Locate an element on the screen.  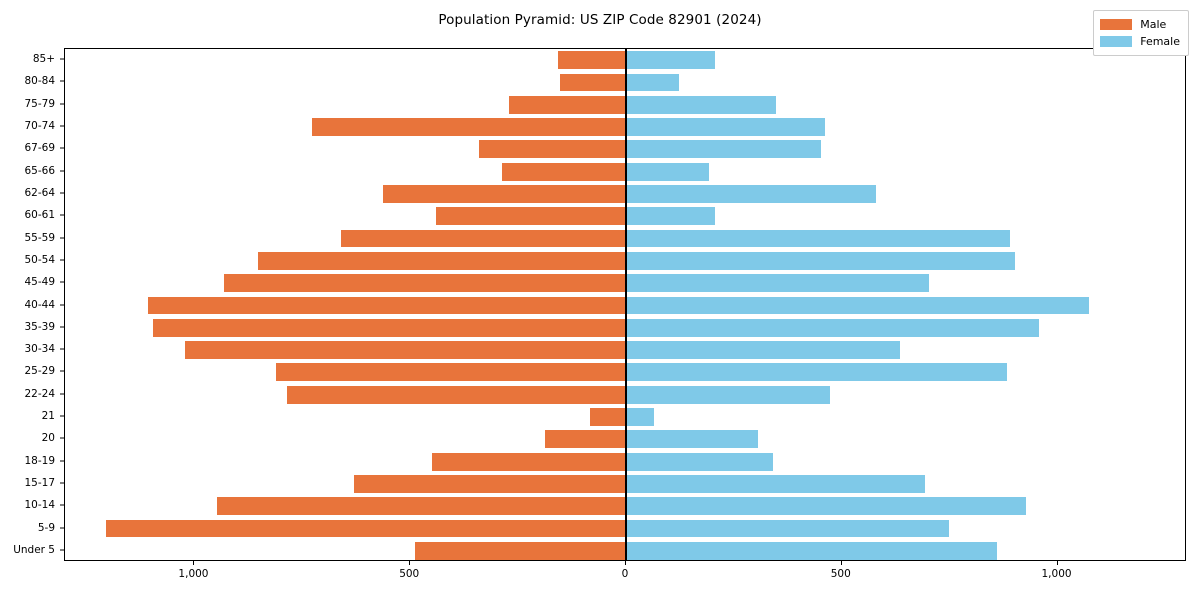
legend-item-male: Male is located at coordinates (1140, 24).